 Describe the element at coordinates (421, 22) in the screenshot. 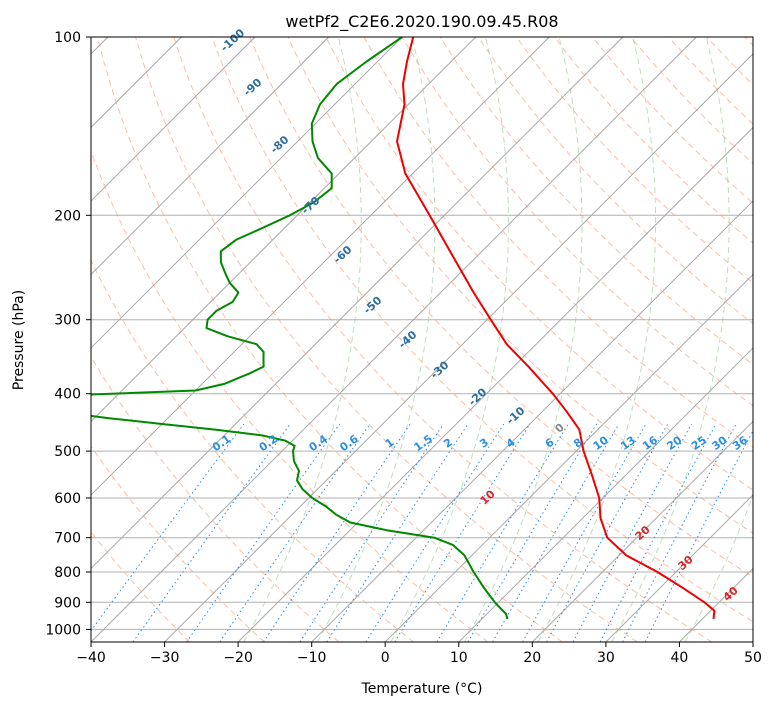

I see `chart-title: wetPf2_C2E6.2020.190.09.45.R08` at that location.